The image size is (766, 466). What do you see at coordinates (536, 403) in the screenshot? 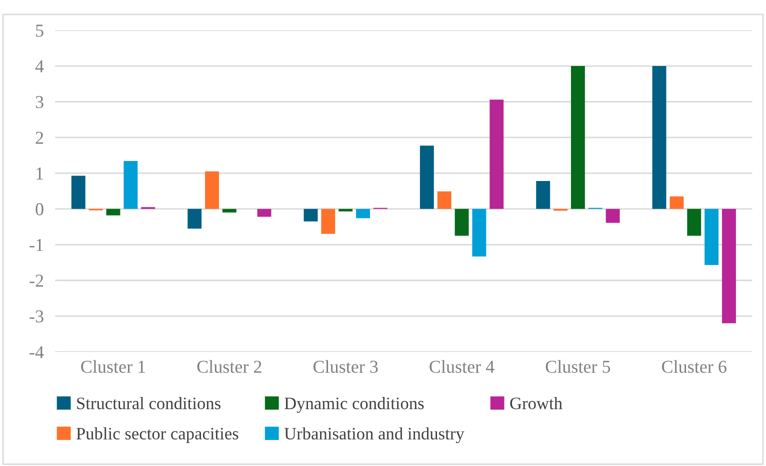
I see `legend-label: Growth` at bounding box center [536, 403].